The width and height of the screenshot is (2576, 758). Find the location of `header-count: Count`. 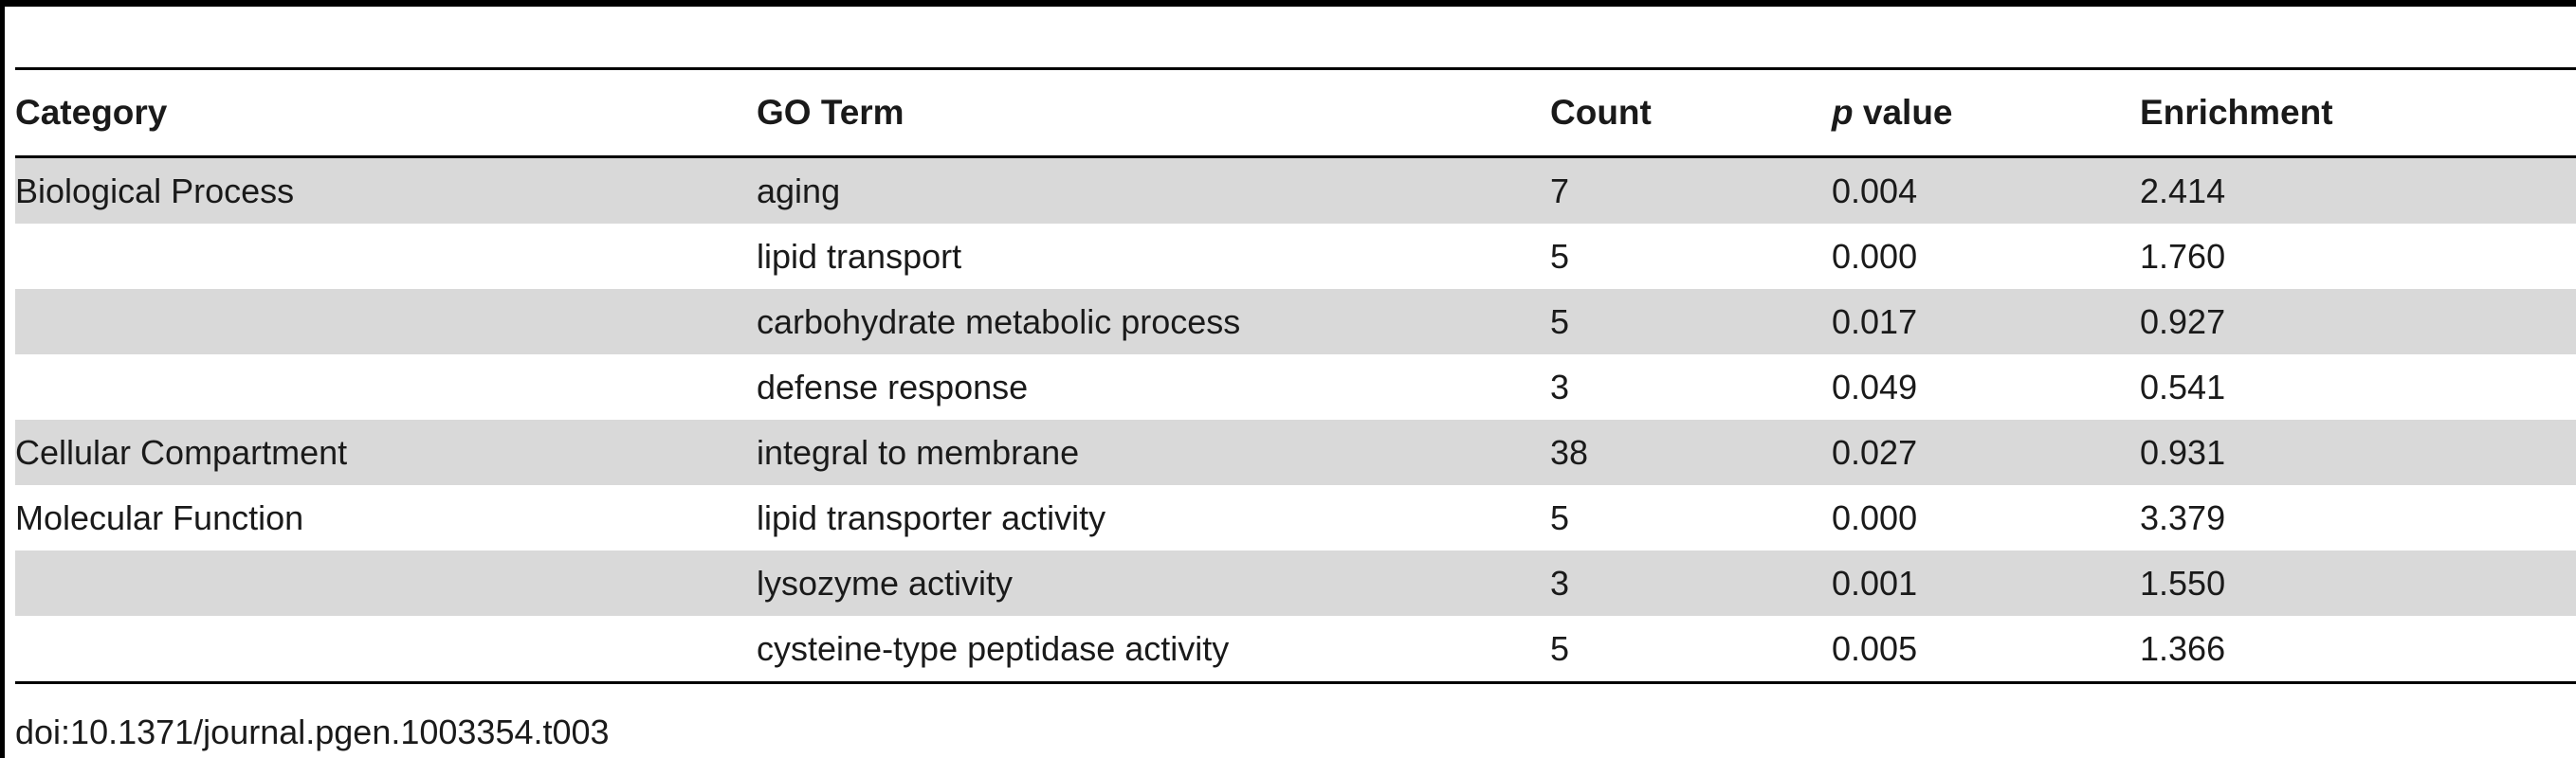

header-count: Count is located at coordinates (1601, 113).